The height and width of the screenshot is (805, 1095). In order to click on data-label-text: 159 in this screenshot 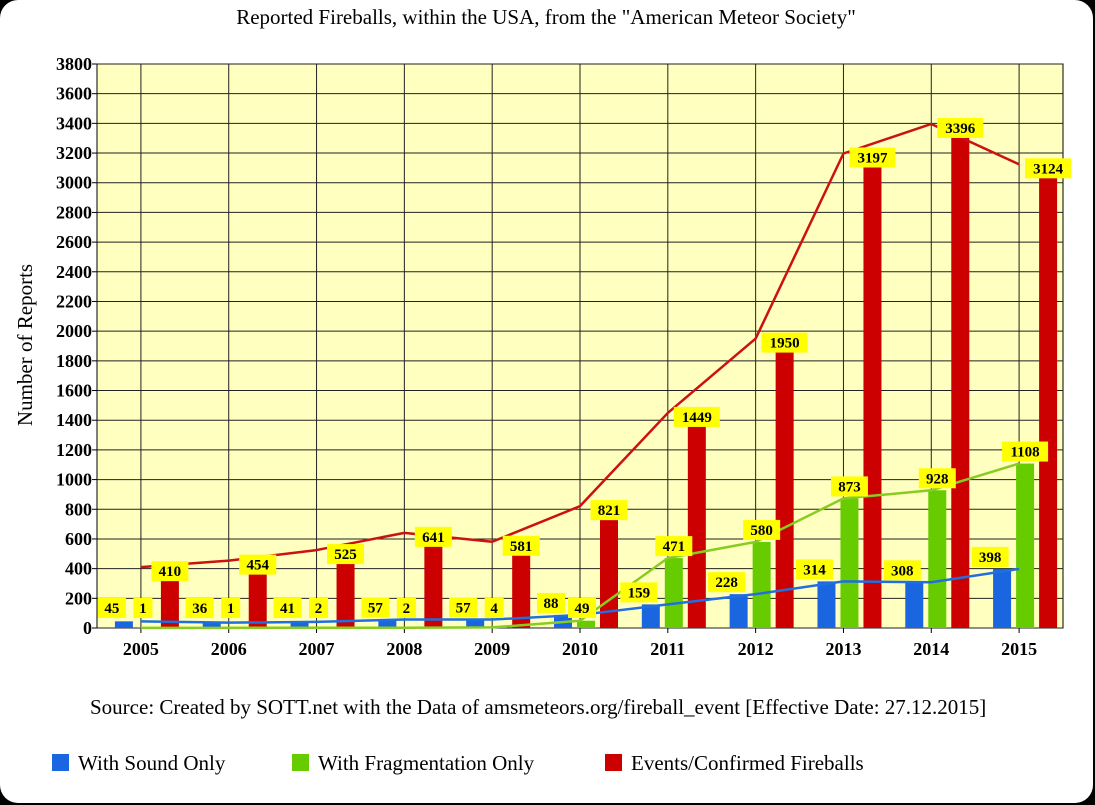, I will do `click(639, 593)`.